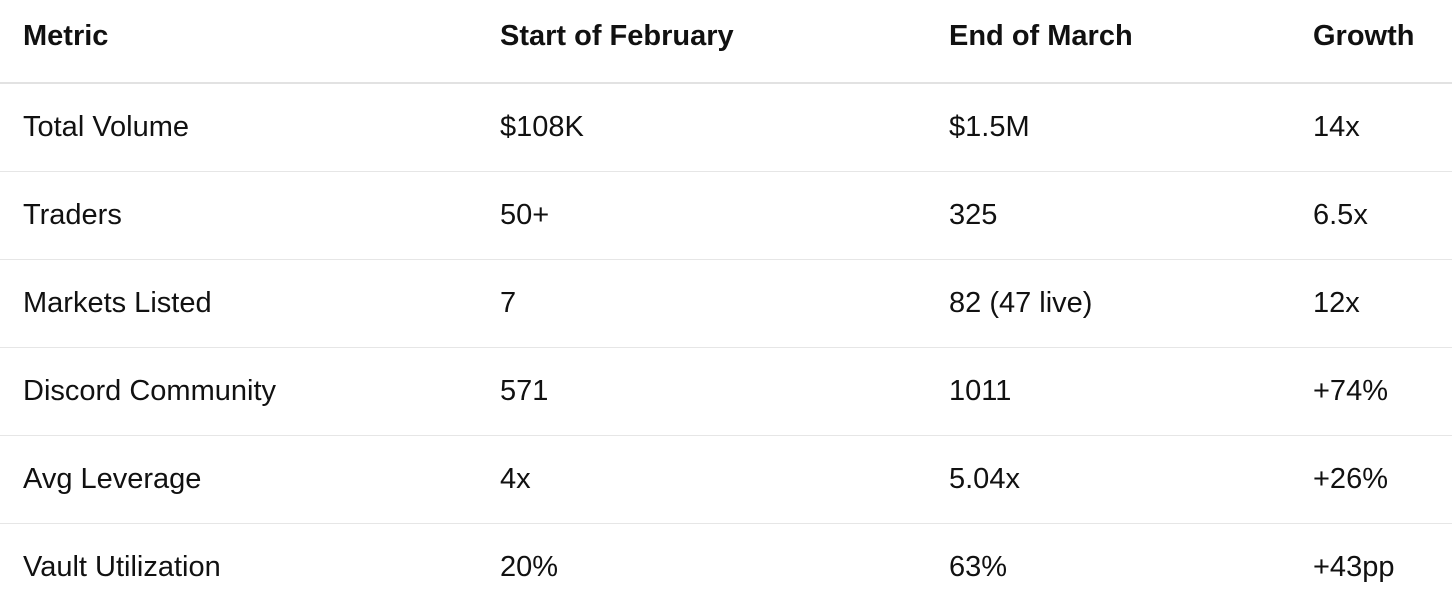 The height and width of the screenshot is (611, 1452). What do you see at coordinates (1371, 216) in the screenshot?
I see `table-cell: 6.5x` at bounding box center [1371, 216].